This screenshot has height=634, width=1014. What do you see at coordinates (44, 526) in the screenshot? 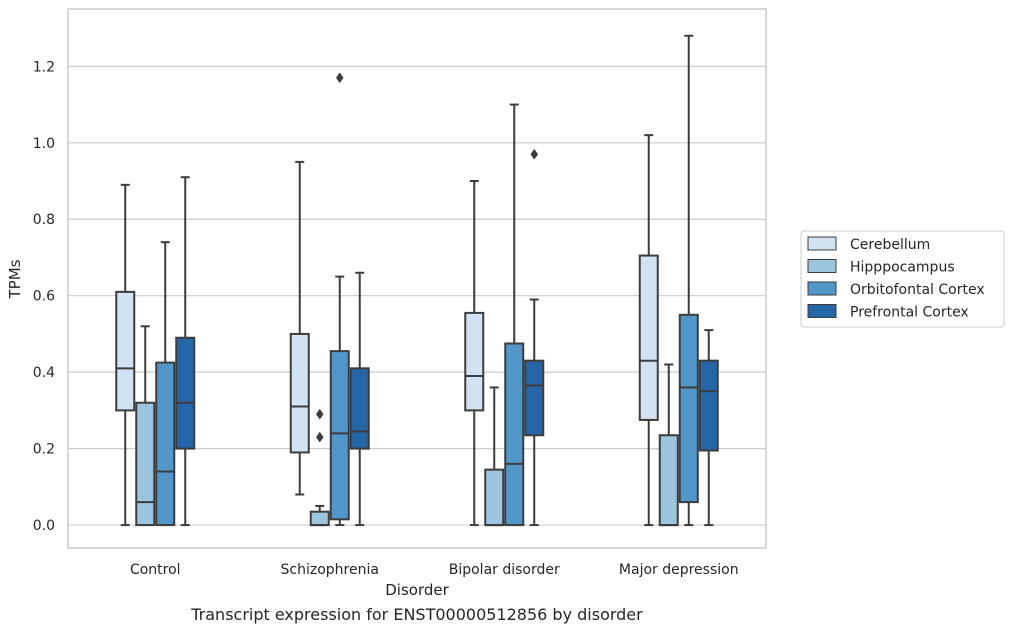
I see `y-tick-label: 0.0` at bounding box center [44, 526].